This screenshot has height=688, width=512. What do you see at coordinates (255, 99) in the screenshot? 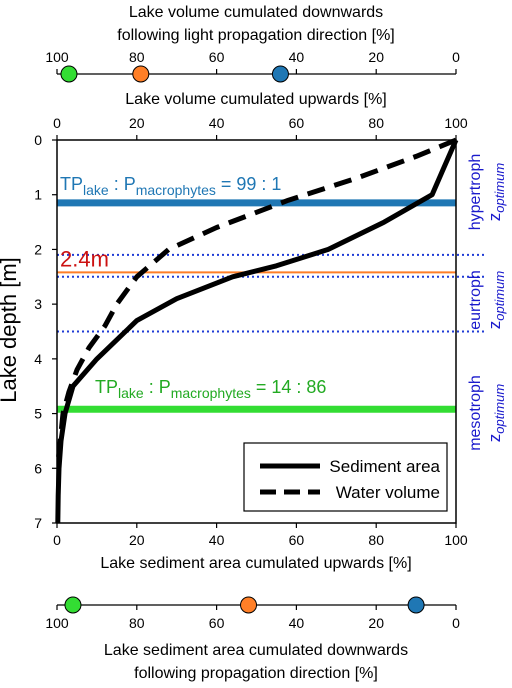
I see `x2-axis-title: Lake volume cumulated upwards [%]` at bounding box center [255, 99].